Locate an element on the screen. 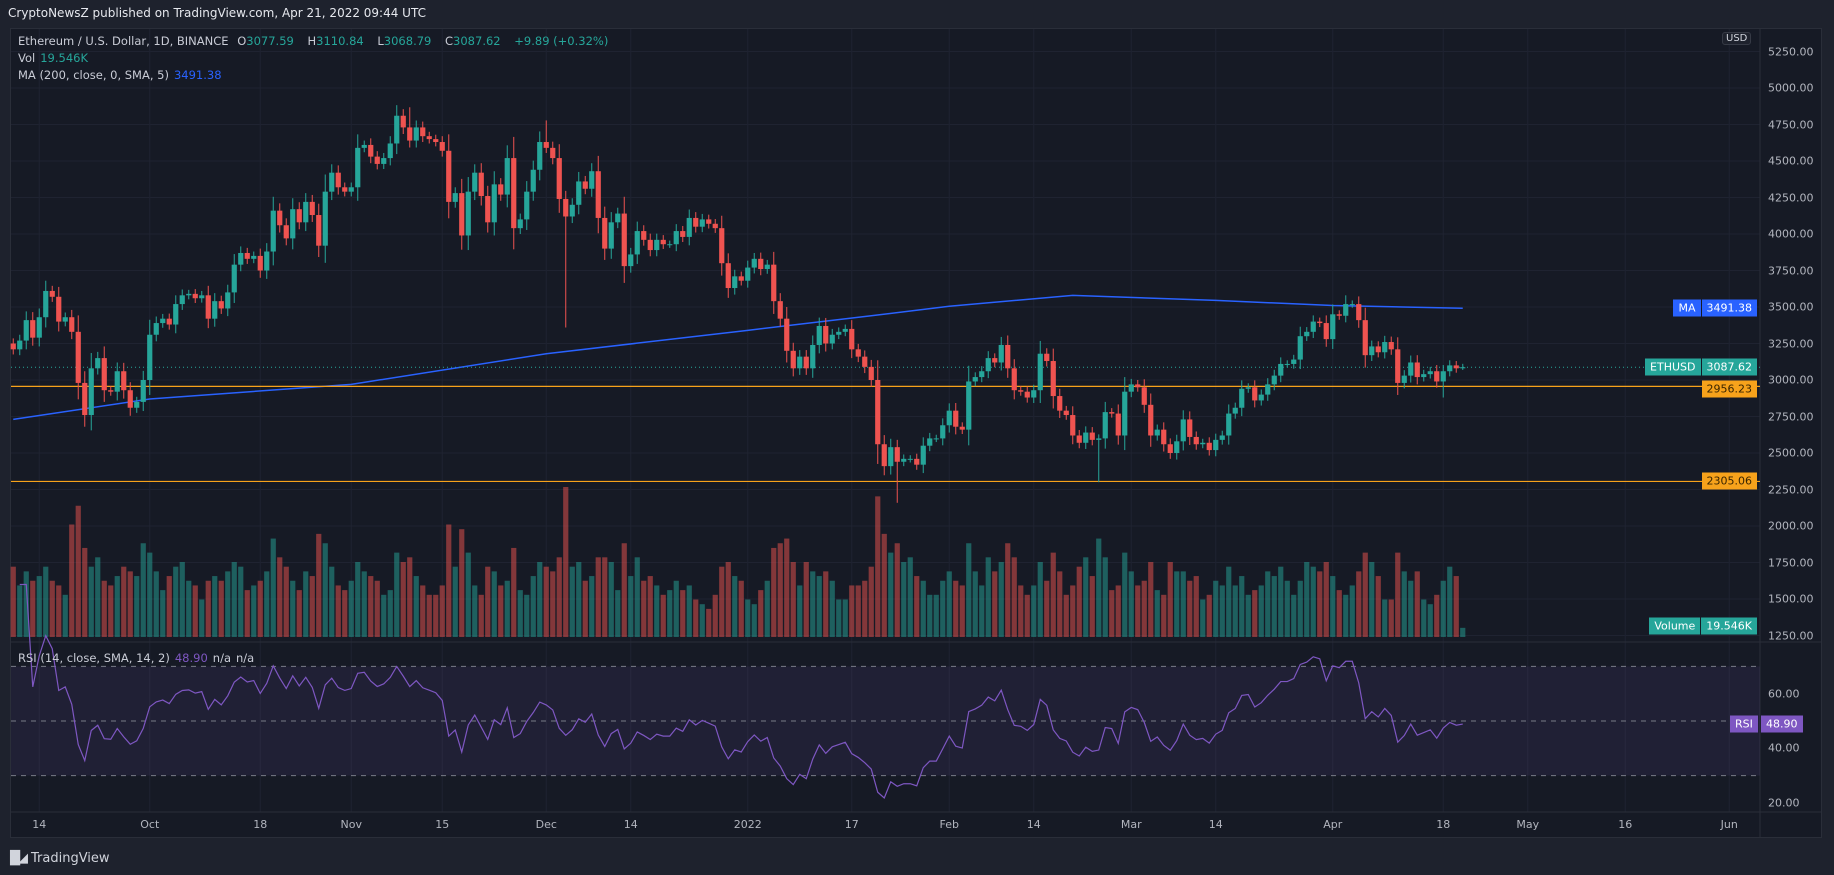 This screenshot has width=1834, height=875. open-value: 3077.59 is located at coordinates (270, 41).